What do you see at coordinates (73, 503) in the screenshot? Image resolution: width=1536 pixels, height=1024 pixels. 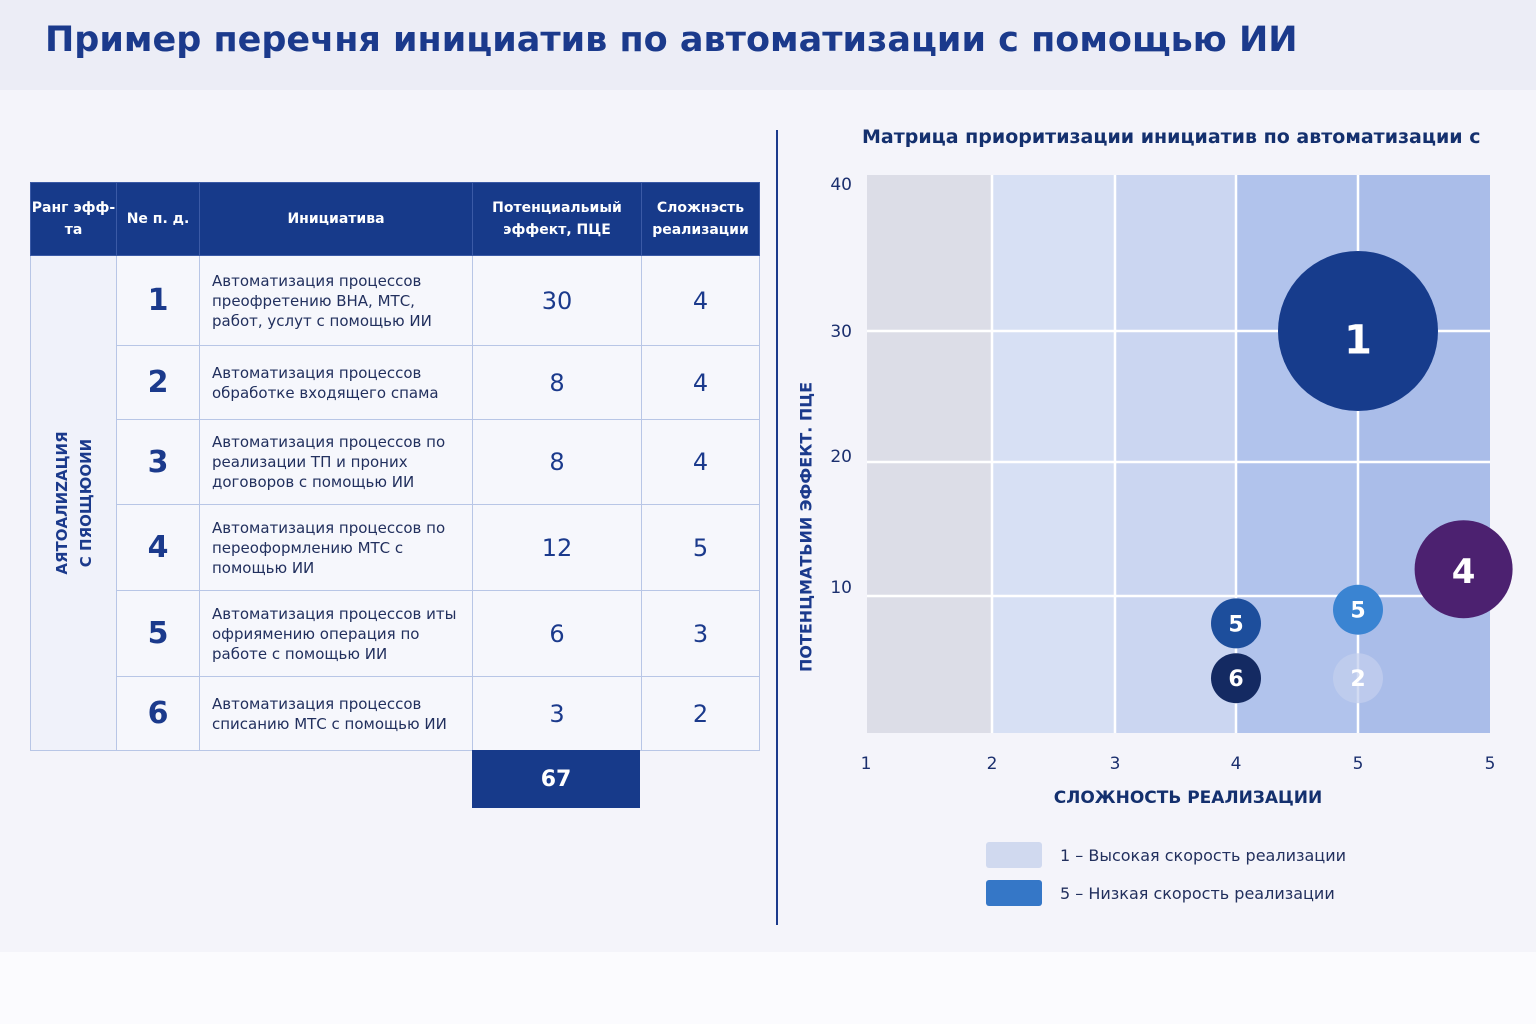 I see `rank-cell: АЯТОАЛИZАЦИЯ С ПЯОЩЮОИИ` at bounding box center [73, 503].